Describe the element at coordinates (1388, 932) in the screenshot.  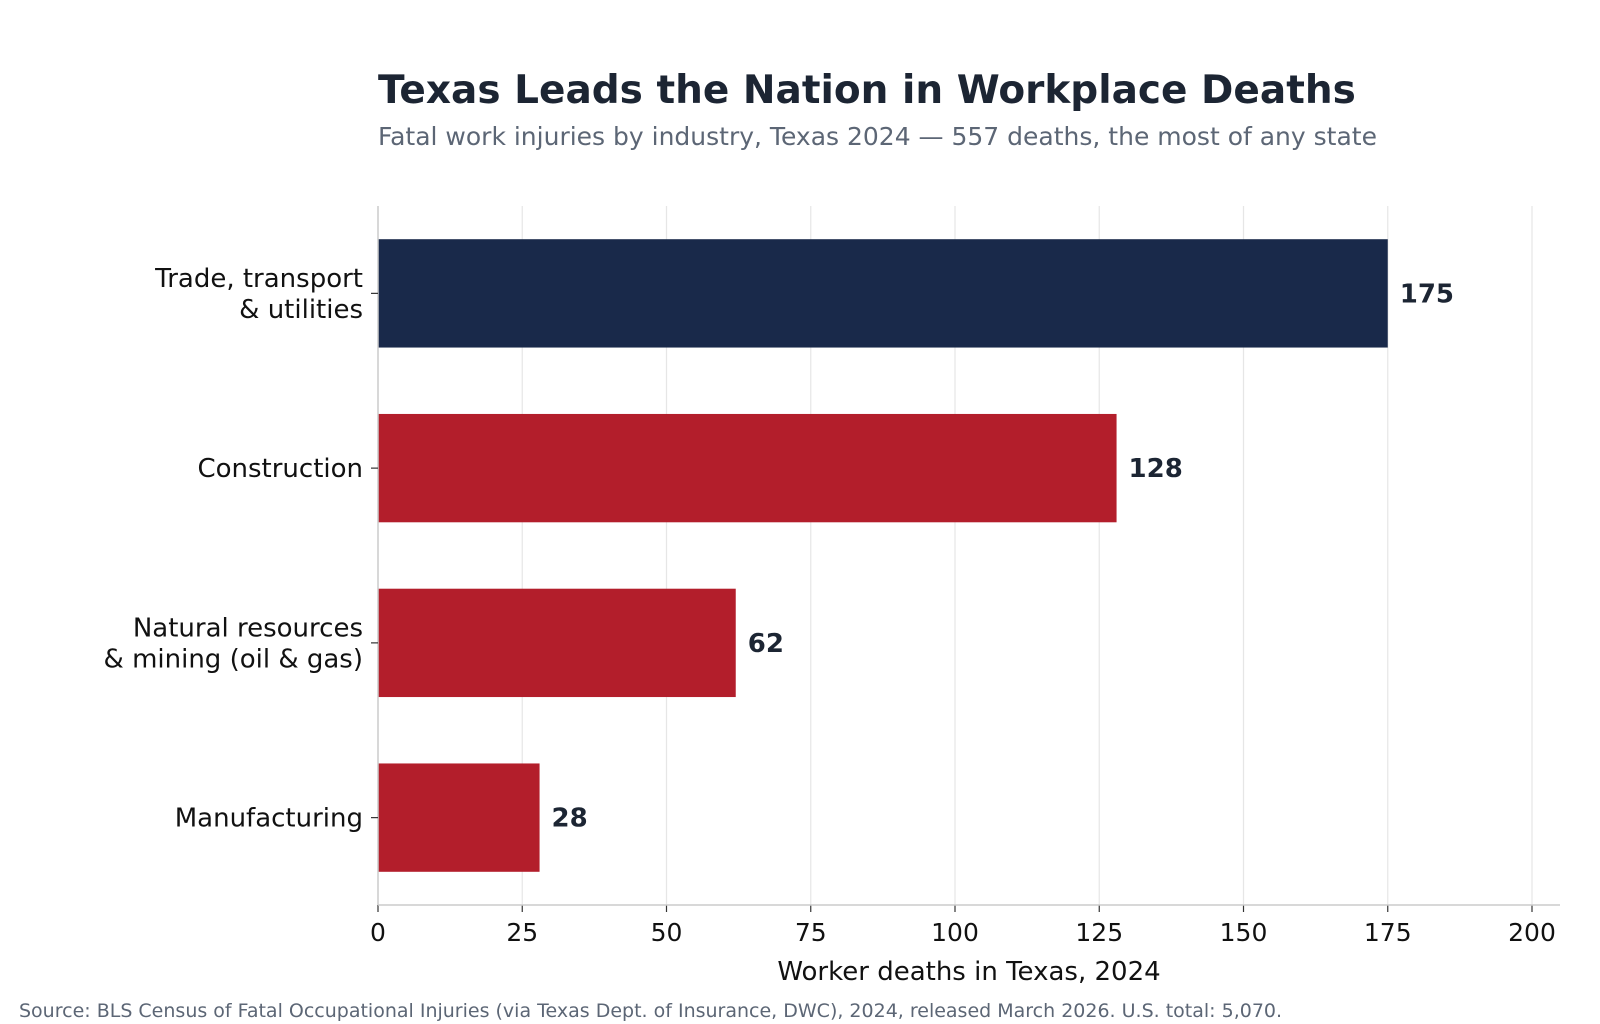
I see `x-tick-label: 175` at that location.